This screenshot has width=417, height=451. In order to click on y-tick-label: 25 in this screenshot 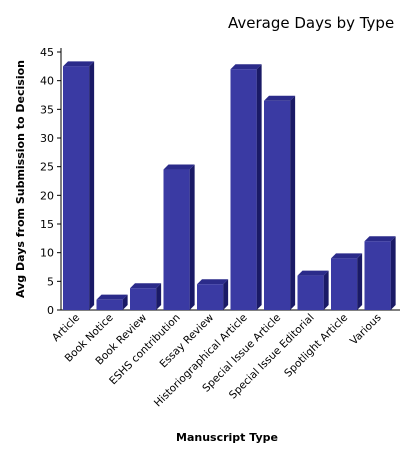, I will do `click(47, 167)`.